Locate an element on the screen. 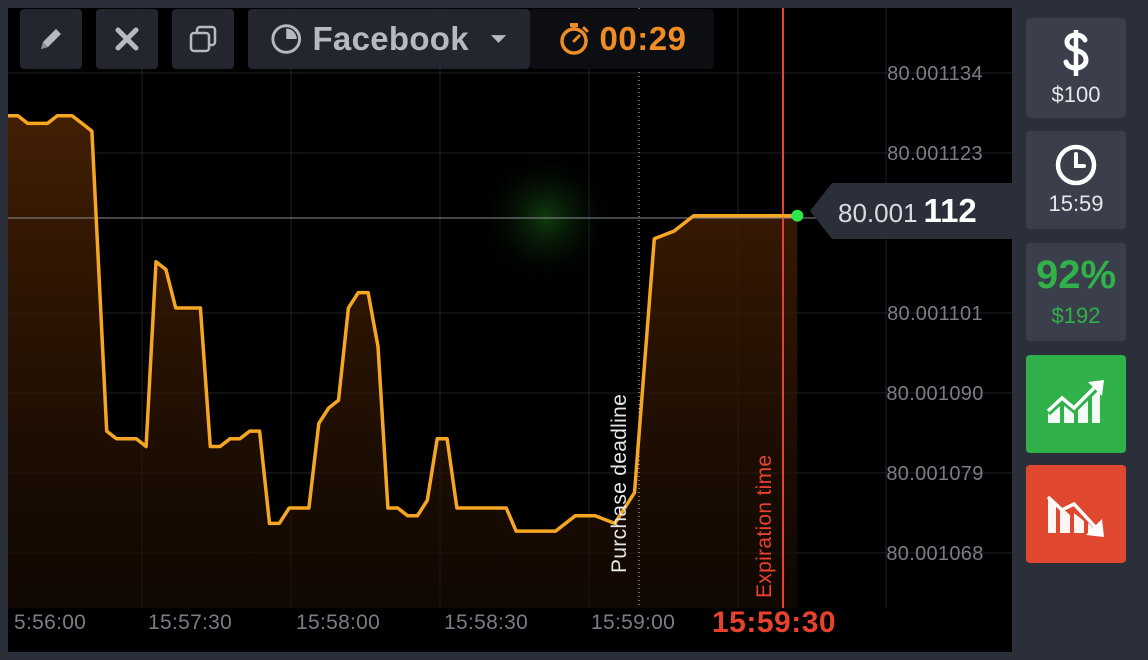  asset-selector: Facebook is located at coordinates (389, 39).